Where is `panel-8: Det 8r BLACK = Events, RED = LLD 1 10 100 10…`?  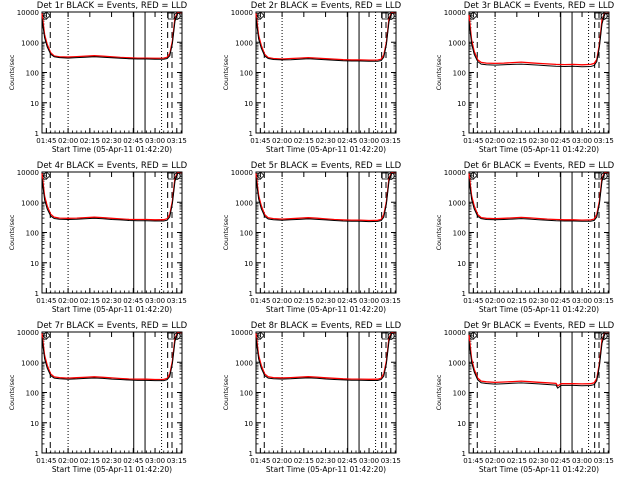
panel-8: Det 8r BLACK = Events, RED = LLD 1 10 100 10… is located at coordinates (312, 397).